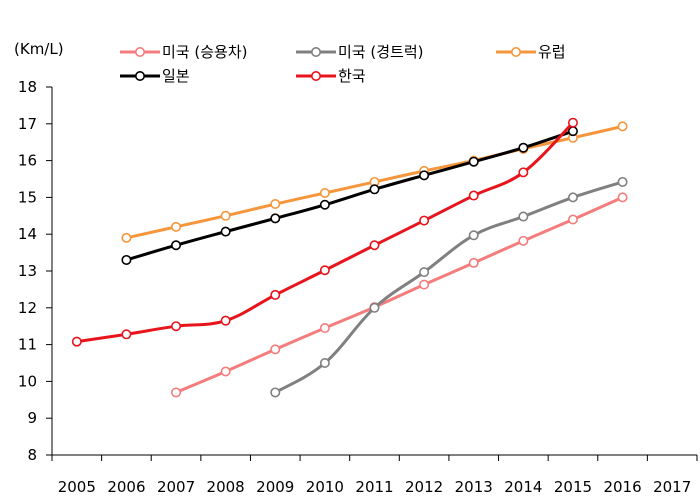 The height and width of the screenshot is (502, 700). I want to click on legend-label: 미국 (경트럭), so click(380, 52).